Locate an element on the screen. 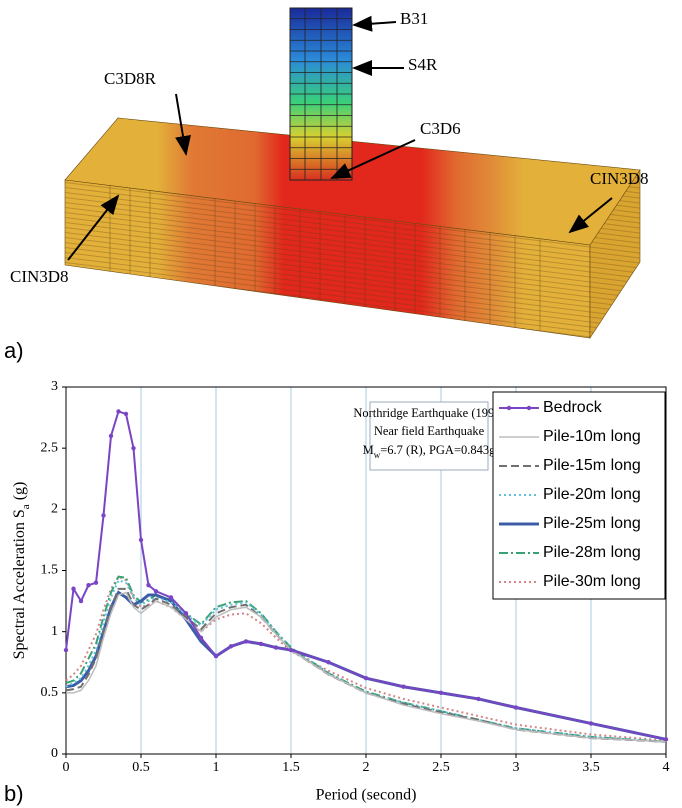  y-axis-label: Spectral Acceleration Sa (g) is located at coordinates (21, 571).